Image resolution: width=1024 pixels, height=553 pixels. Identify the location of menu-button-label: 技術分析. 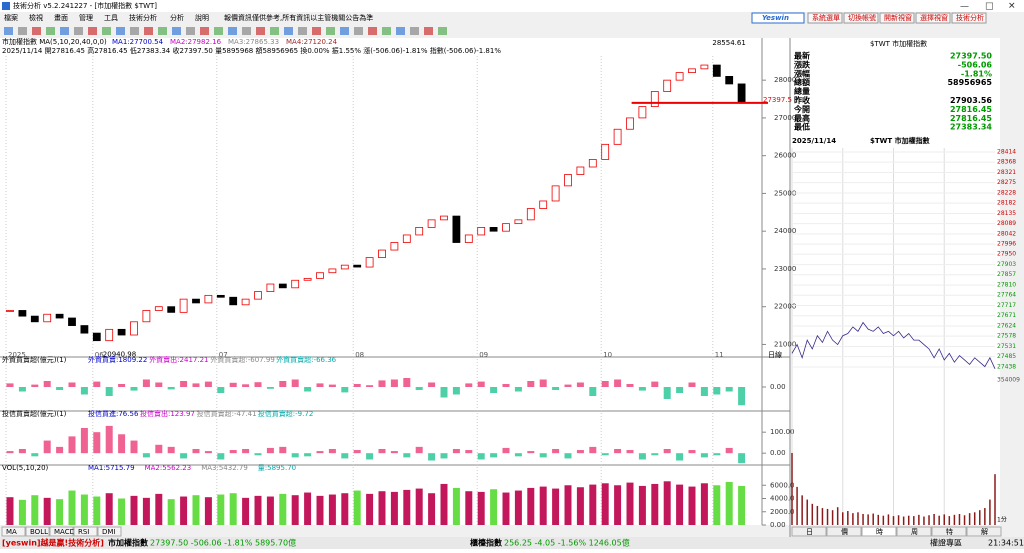
(970, 17).